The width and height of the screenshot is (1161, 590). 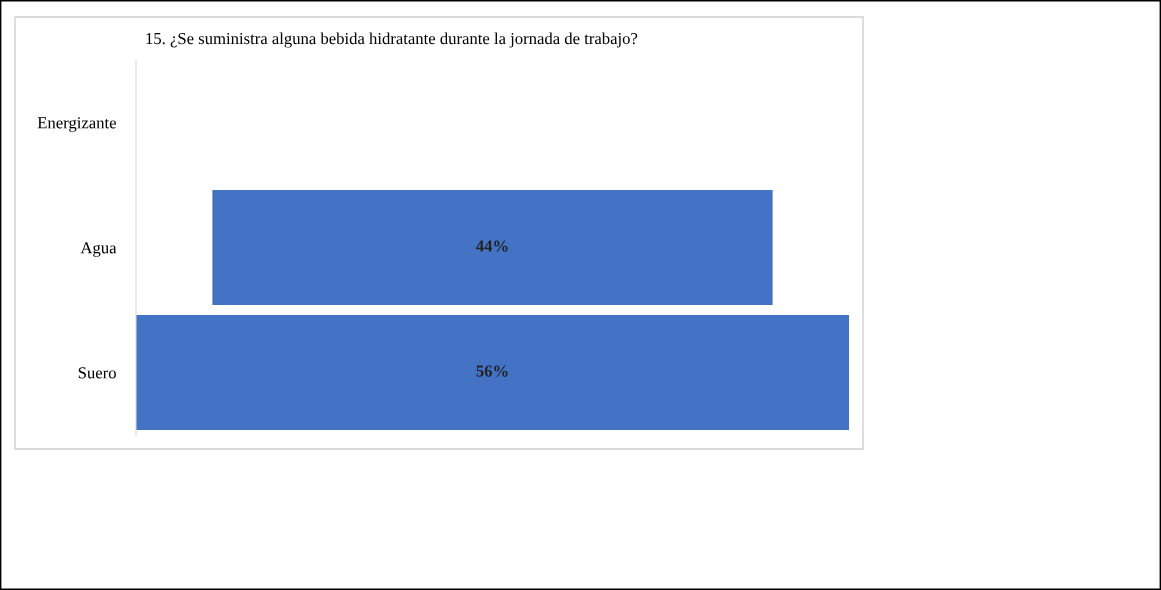 I want to click on text: 15. ¿Se suministra alguna bebida hidratante durante la jornada de trabajo?, so click(x=392, y=40).